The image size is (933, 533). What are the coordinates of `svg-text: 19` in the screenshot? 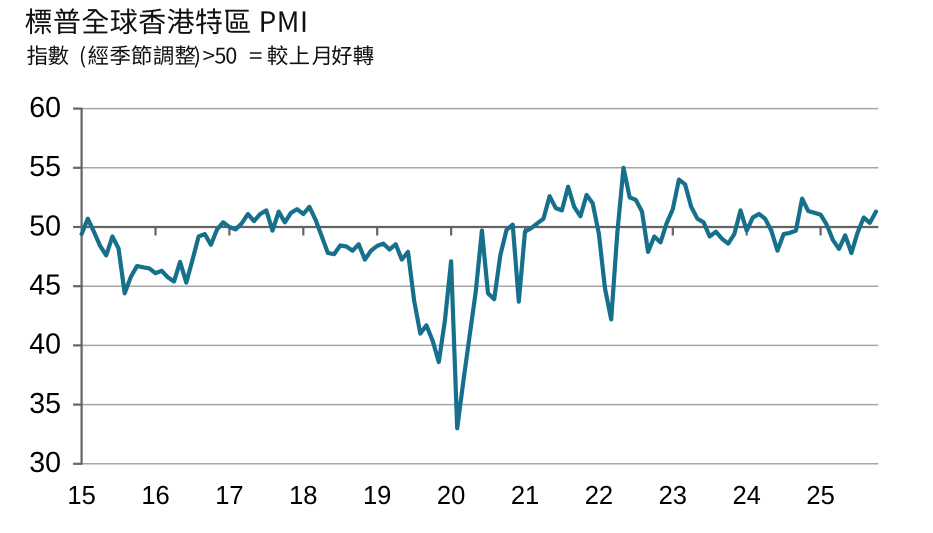 It's located at (377, 496).